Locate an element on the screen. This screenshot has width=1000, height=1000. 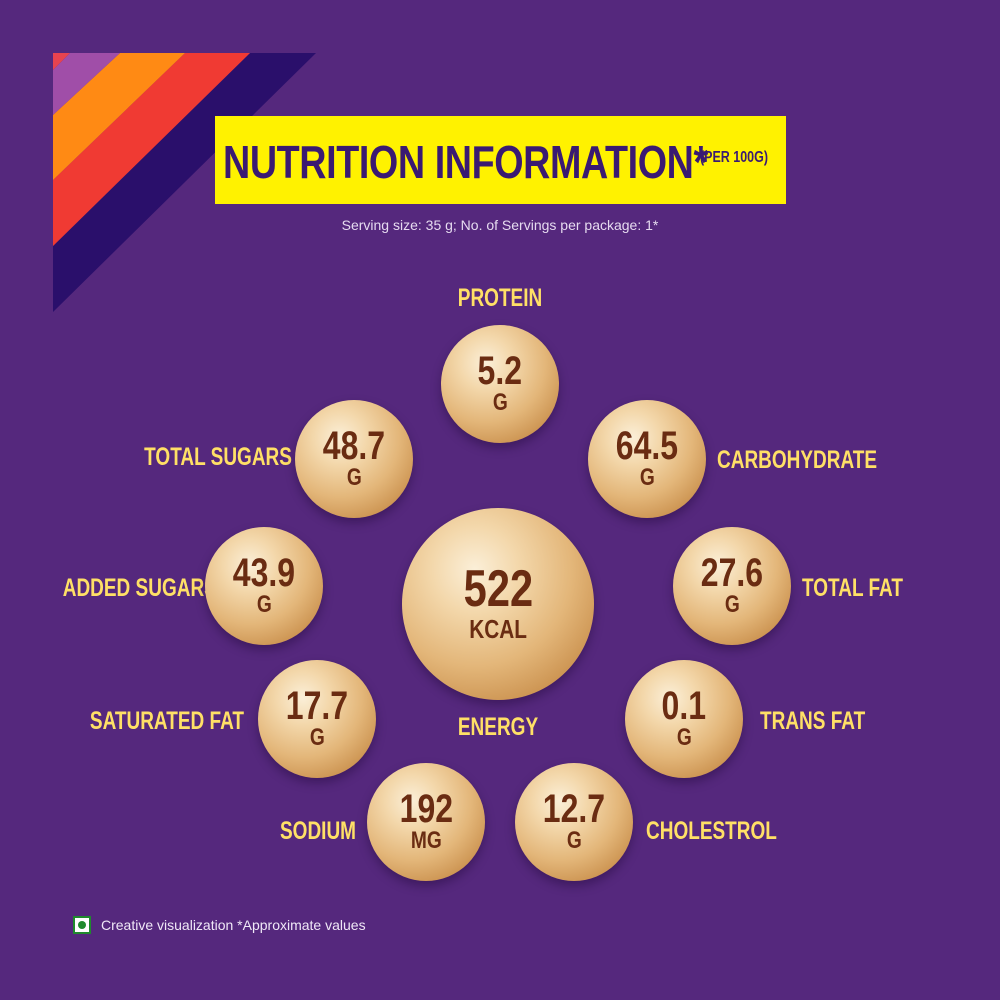
cholestrol-ball: 12.7 G is located at coordinates (574, 822).